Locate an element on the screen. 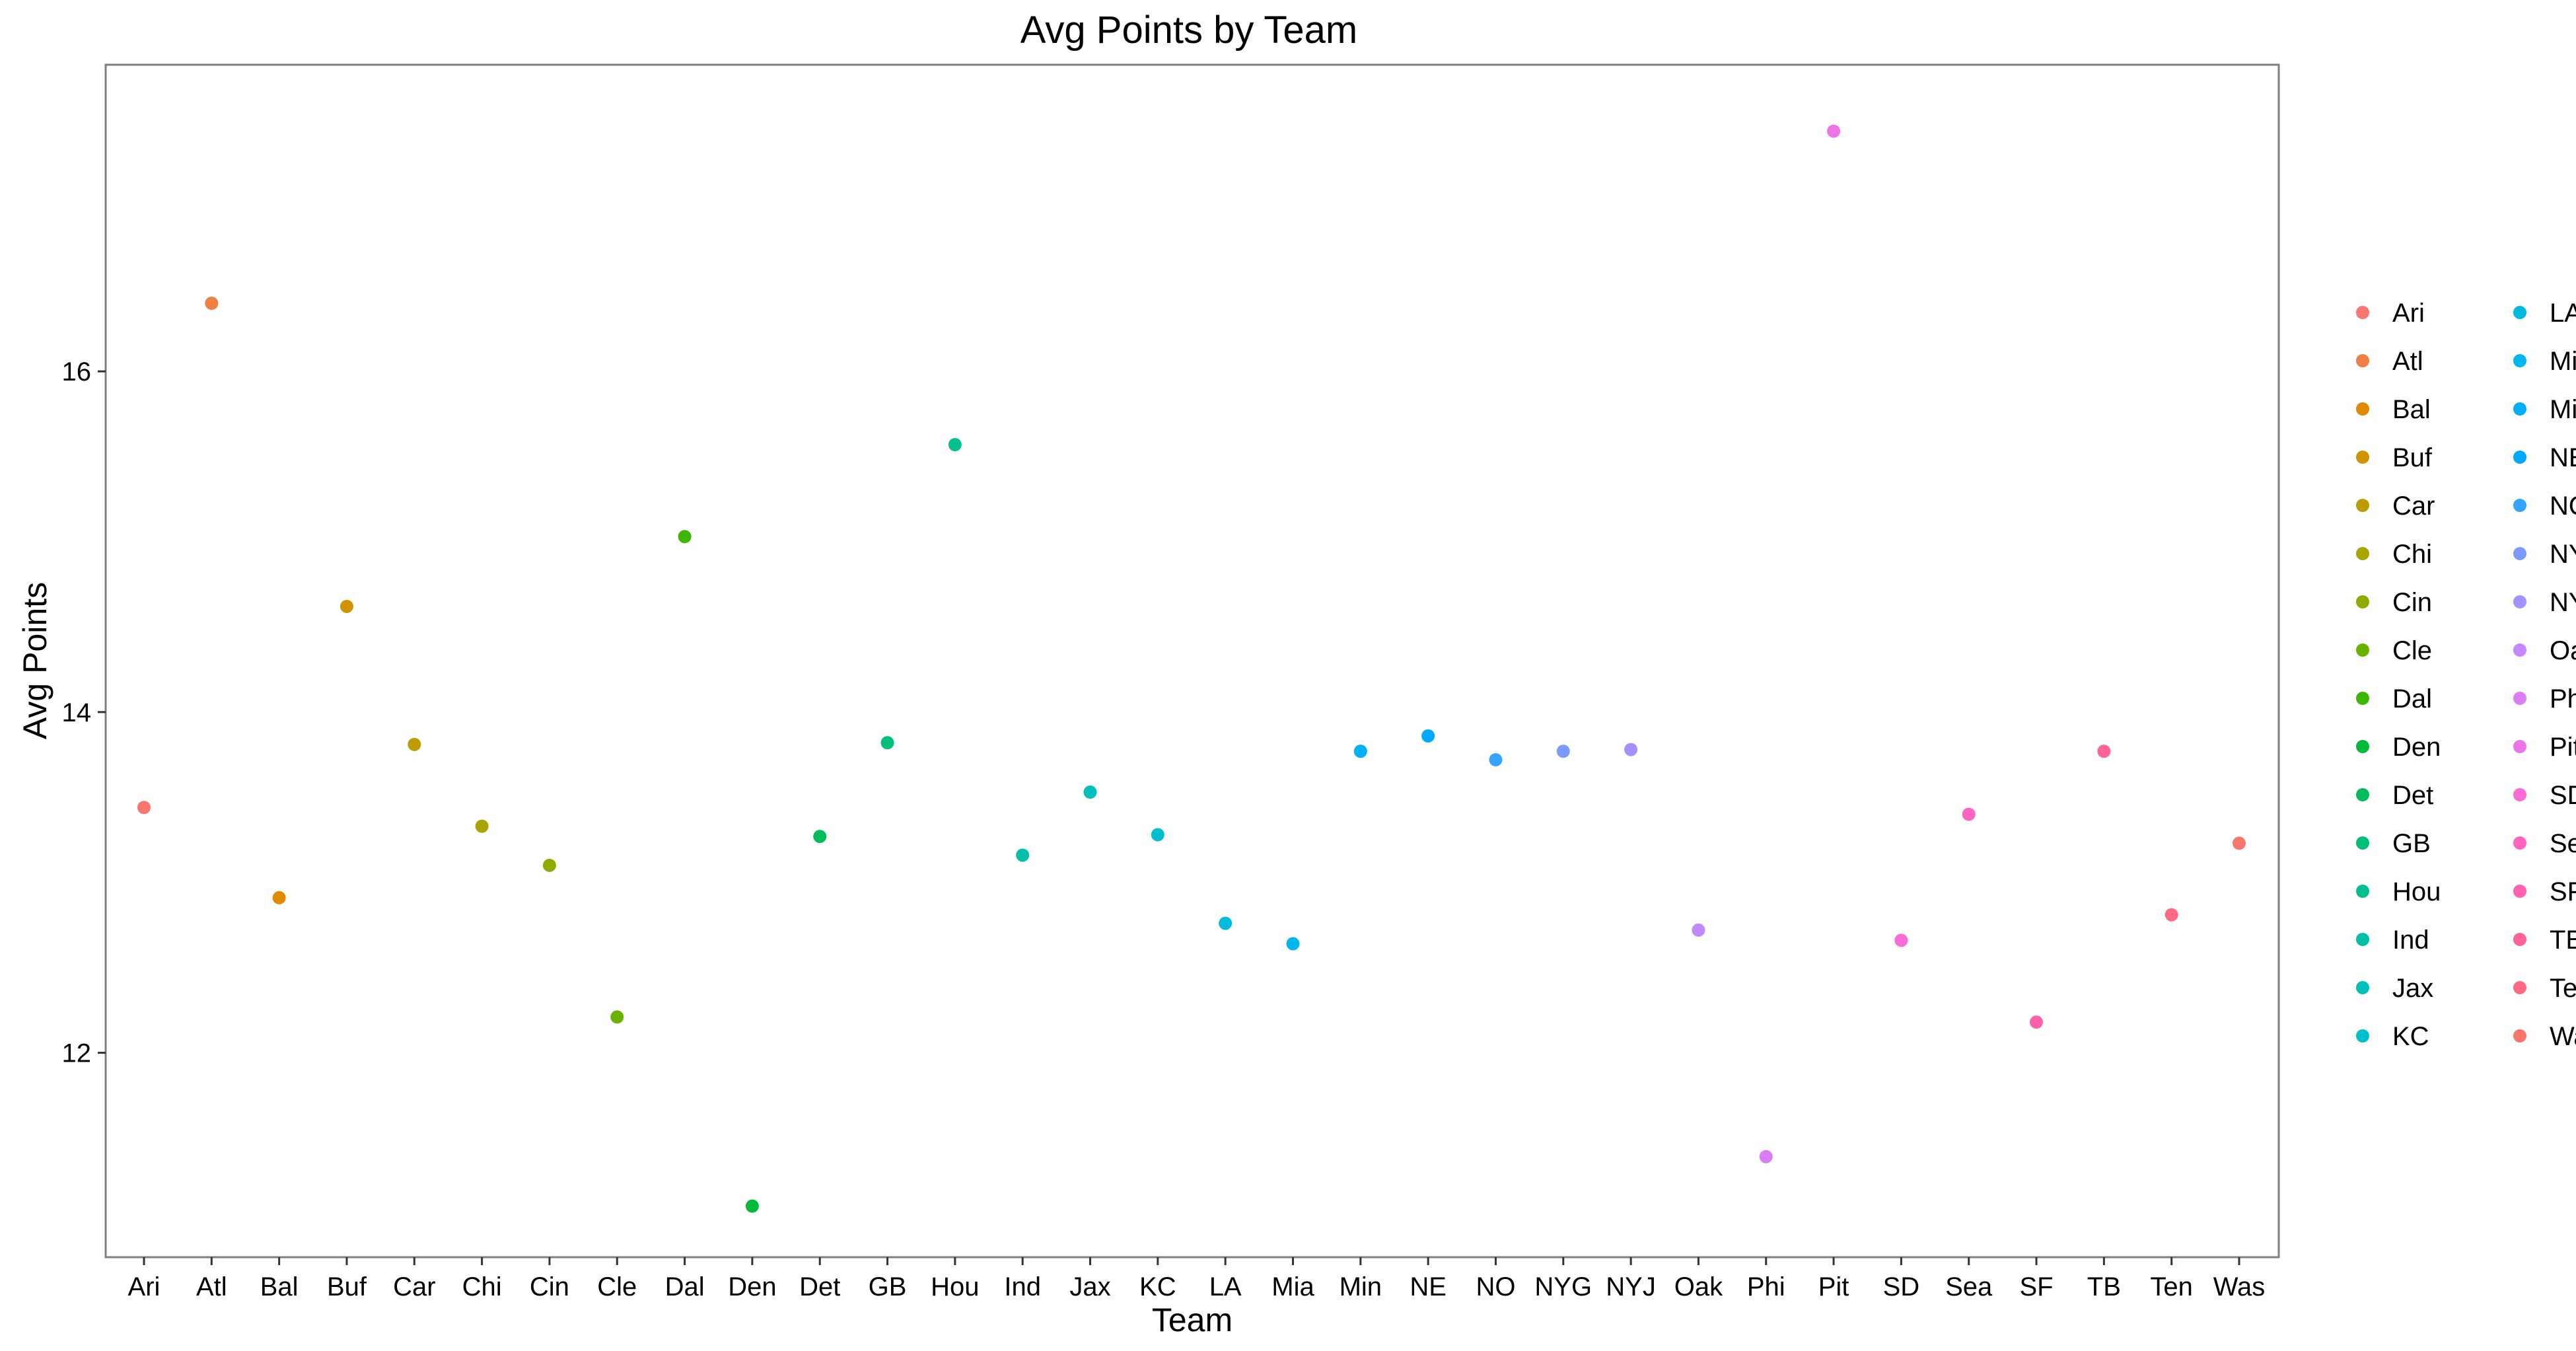 This screenshot has height=1351, width=2576. legend-label: SD is located at coordinates (2563, 795).